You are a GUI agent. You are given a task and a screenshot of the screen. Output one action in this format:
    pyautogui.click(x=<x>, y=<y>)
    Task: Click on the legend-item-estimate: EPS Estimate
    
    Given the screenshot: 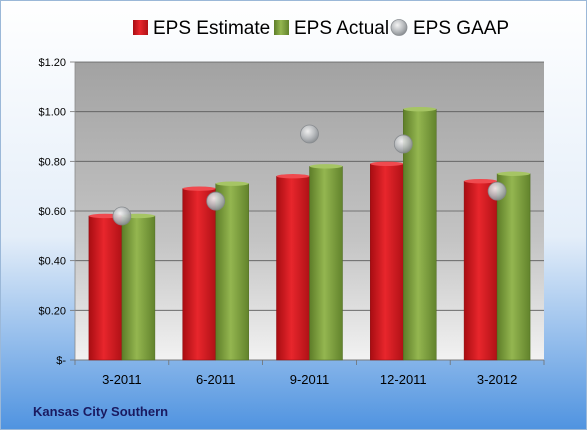 What is the action you would take?
    pyautogui.click(x=201, y=28)
    